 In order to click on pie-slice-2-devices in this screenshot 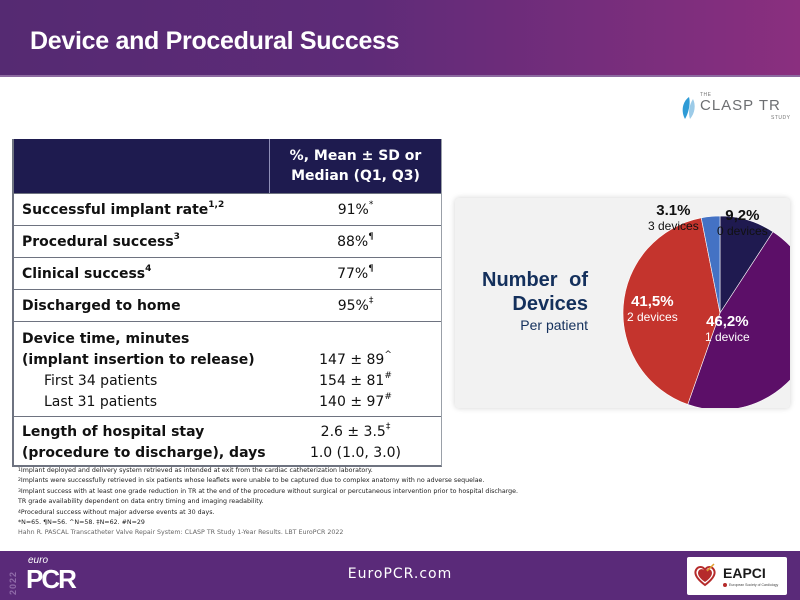, I will do `click(671, 311)`.